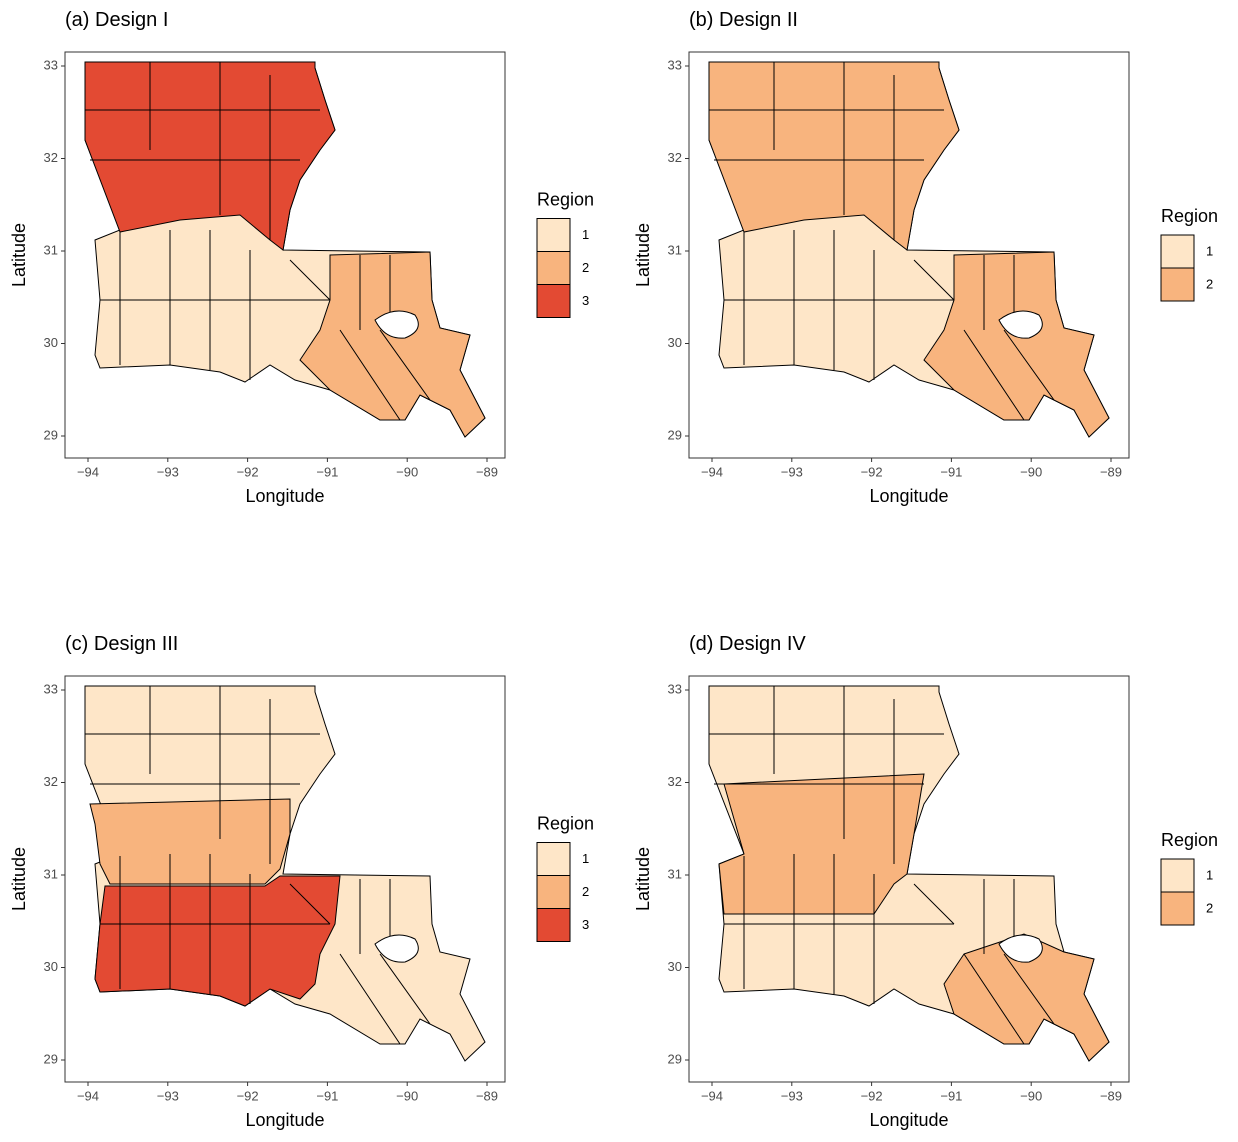  What do you see at coordinates (116, 20) in the screenshot?
I see `panel-title: (a) Design I` at bounding box center [116, 20].